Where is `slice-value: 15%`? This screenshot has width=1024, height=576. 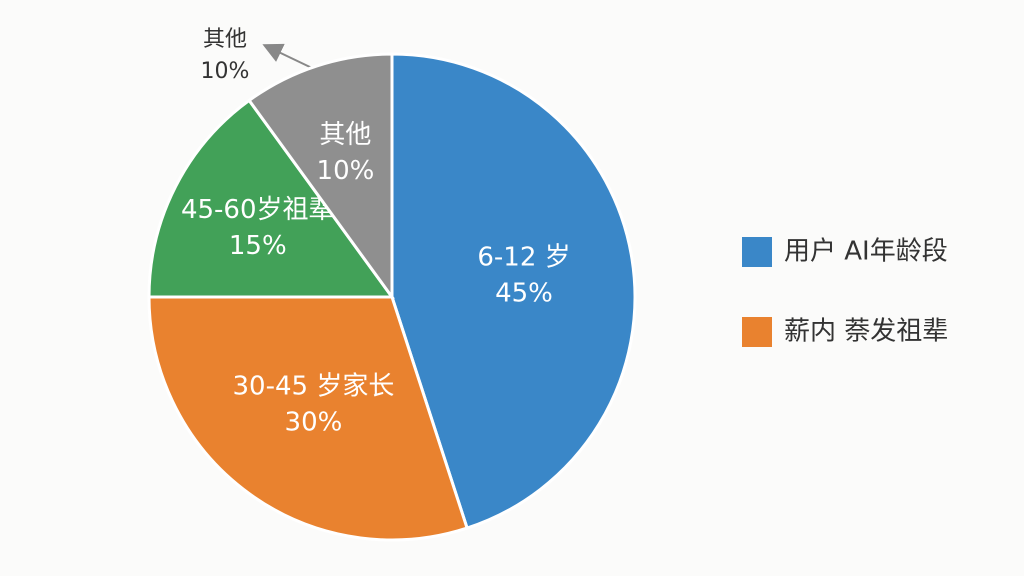
slice-value: 15% is located at coordinates (258, 246).